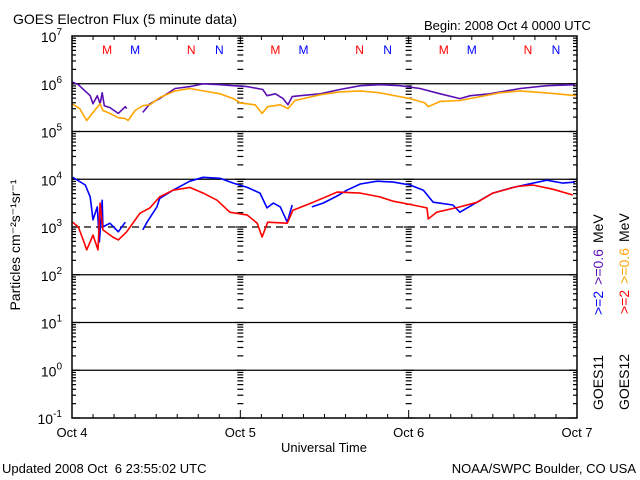  Describe the element at coordinates (15, 244) in the screenshot. I see `y-axis-label: Particles cm⁻²s⁻¹sr⁻¹` at that location.